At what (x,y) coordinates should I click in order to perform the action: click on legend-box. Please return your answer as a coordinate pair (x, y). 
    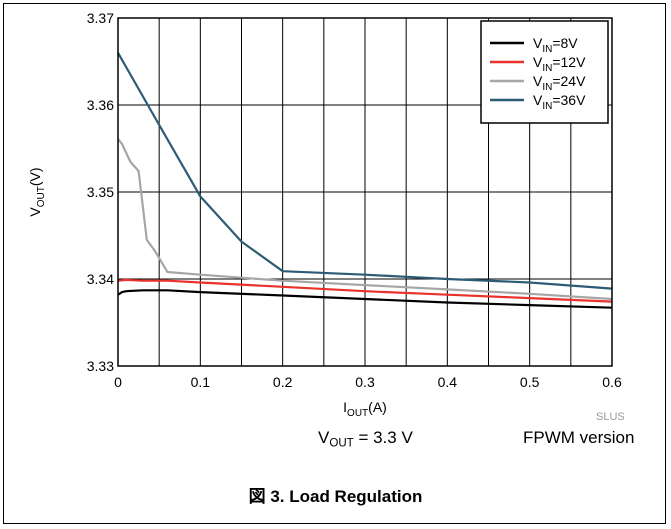
    Looking at the image, I should click on (544, 72).